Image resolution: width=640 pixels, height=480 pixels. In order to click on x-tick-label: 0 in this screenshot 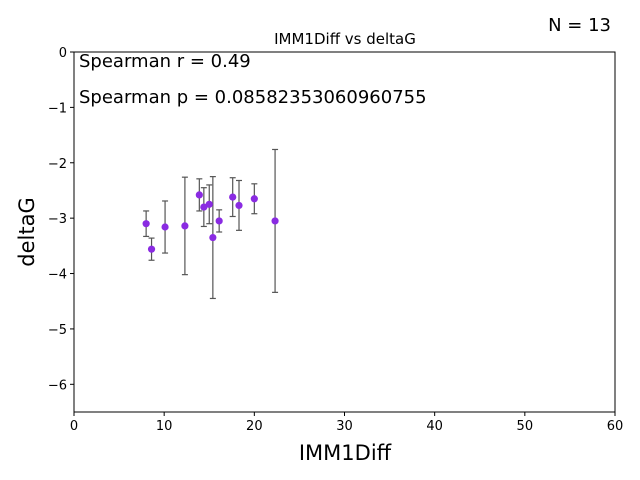, I will do `click(74, 426)`.